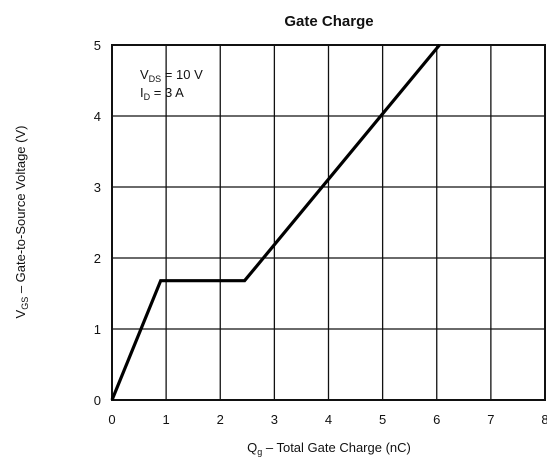 The height and width of the screenshot is (461, 547). Describe the element at coordinates (20, 313) in the screenshot. I see `y-axis-label-symbol: V` at that location.